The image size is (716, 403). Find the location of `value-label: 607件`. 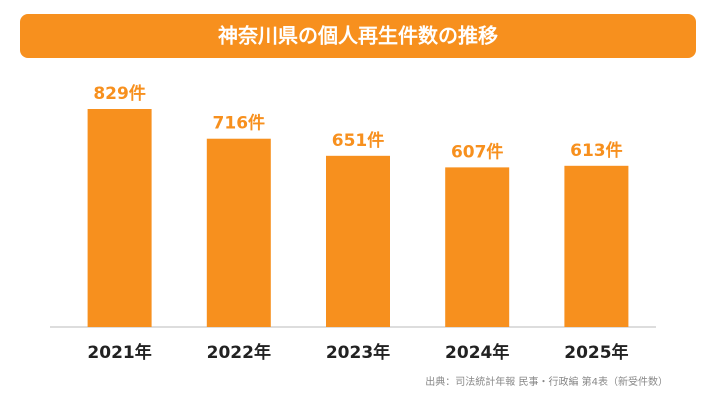

value-label: 607件 is located at coordinates (477, 151).